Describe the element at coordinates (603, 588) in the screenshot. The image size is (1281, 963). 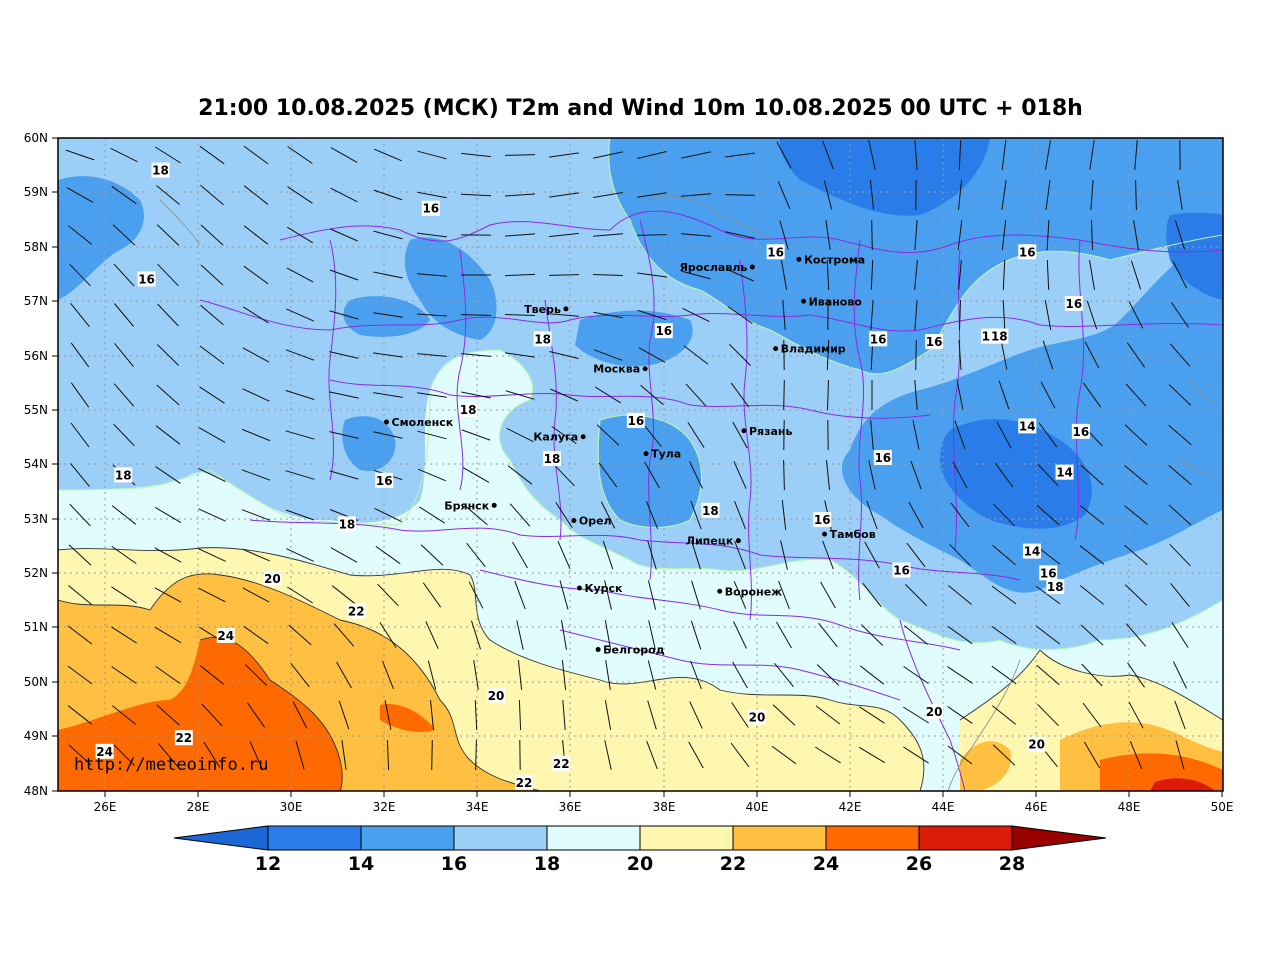
I see `city-label: Курск` at that location.